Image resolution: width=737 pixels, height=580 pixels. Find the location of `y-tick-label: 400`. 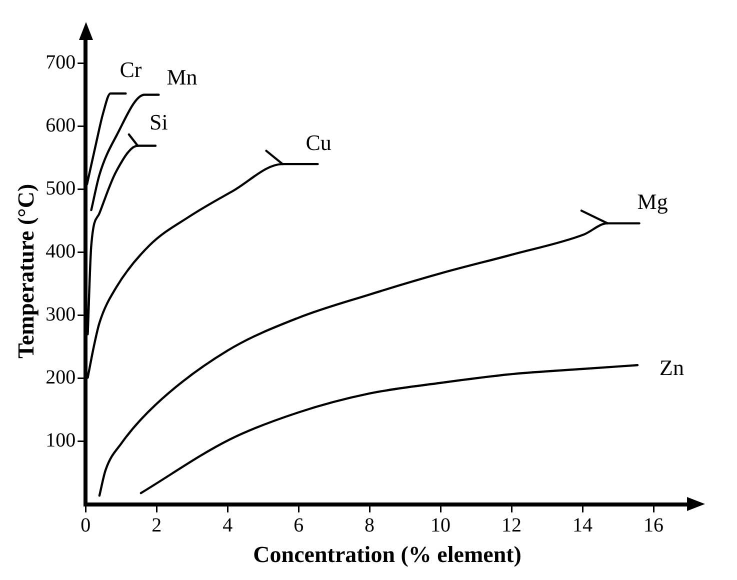

y-tick-label: 400 is located at coordinates (61, 251).